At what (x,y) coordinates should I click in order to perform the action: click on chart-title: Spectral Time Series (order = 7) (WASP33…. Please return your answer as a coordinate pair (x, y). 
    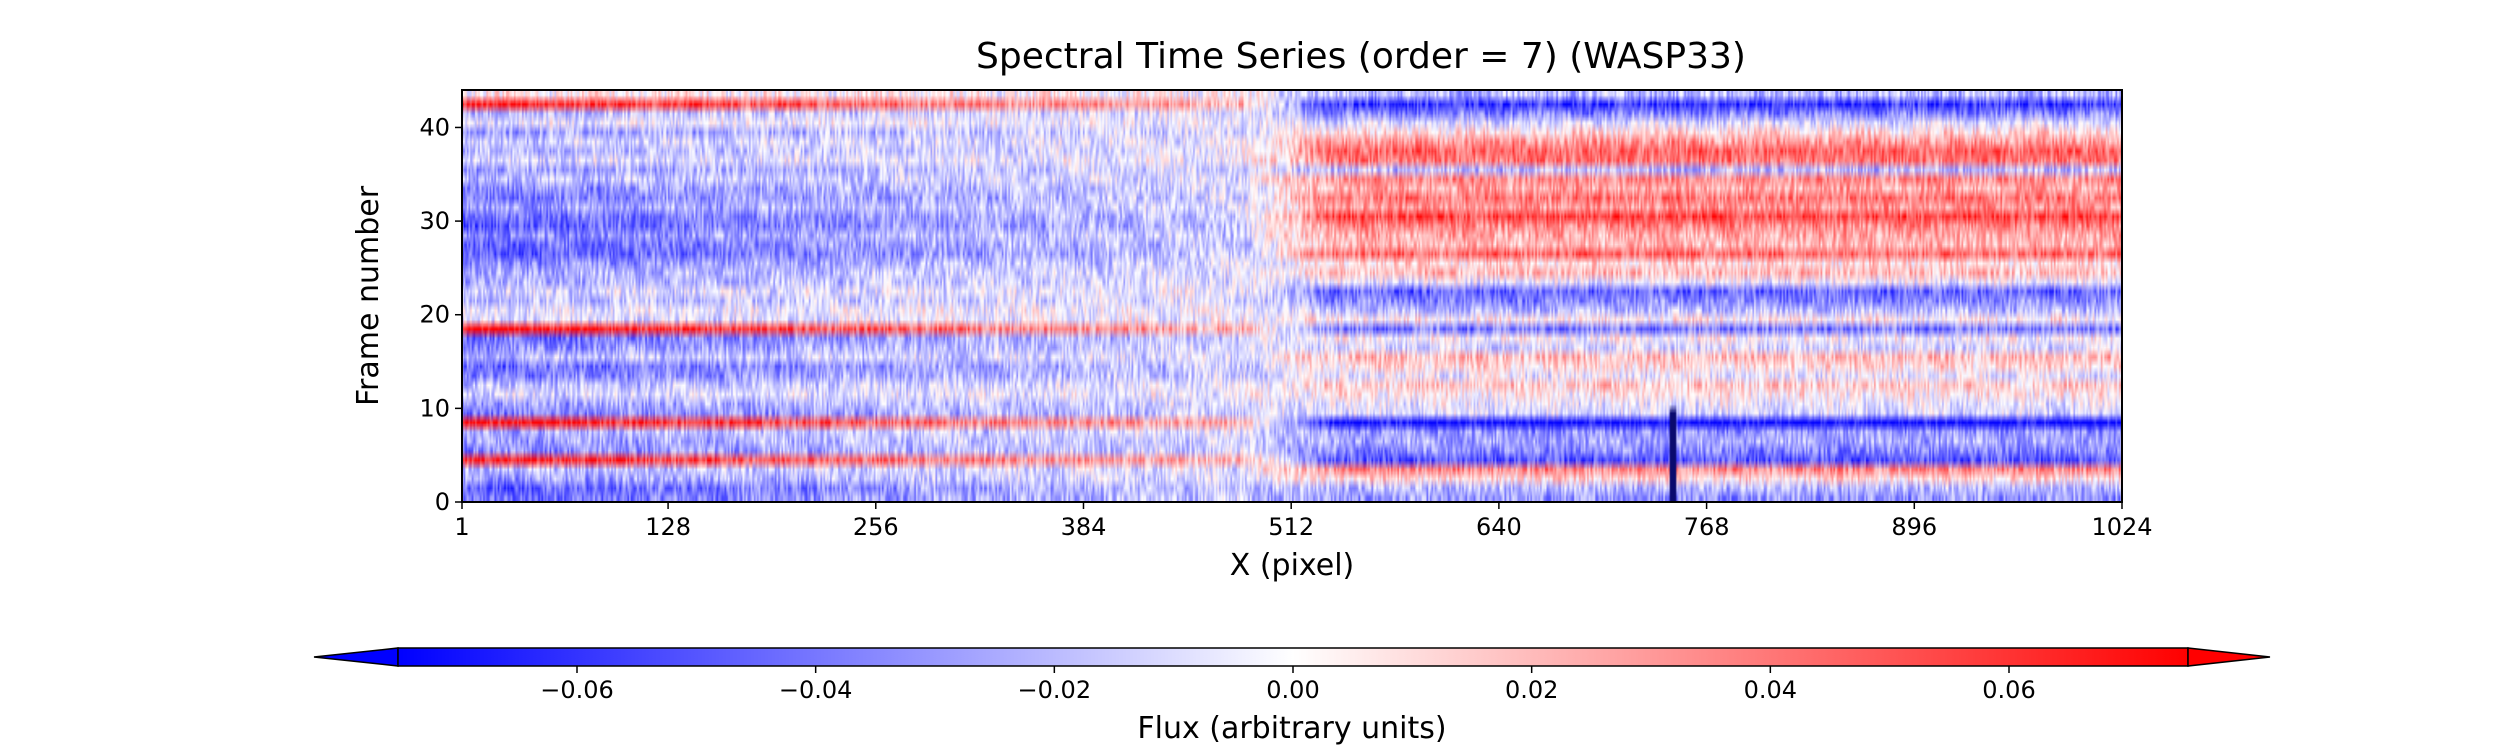
    Looking at the image, I should click on (1361, 56).